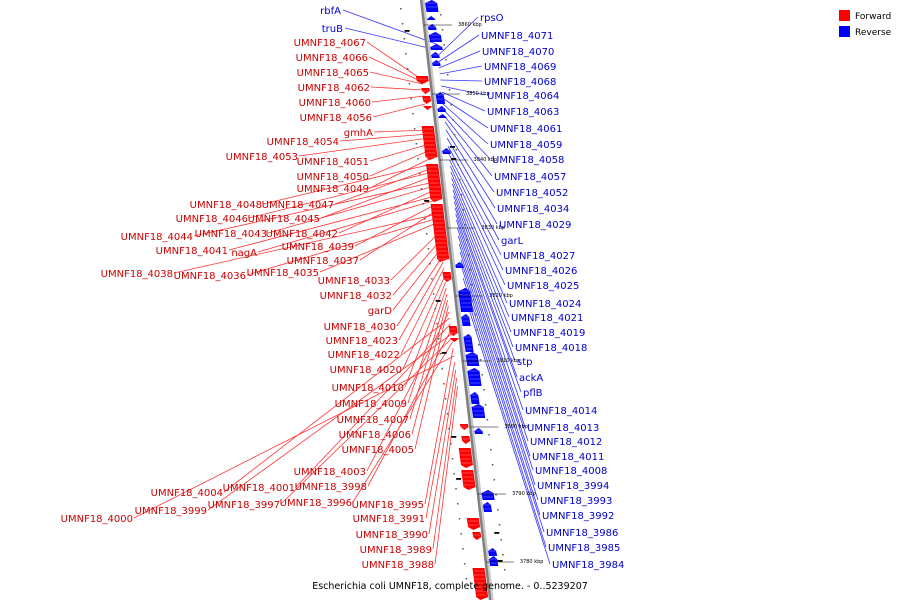 Image resolution: width=900 pixels, height=600 pixels. What do you see at coordinates (356, 296) in the screenshot?
I see `forward-gene-label: UMNF18_4032` at bounding box center [356, 296].